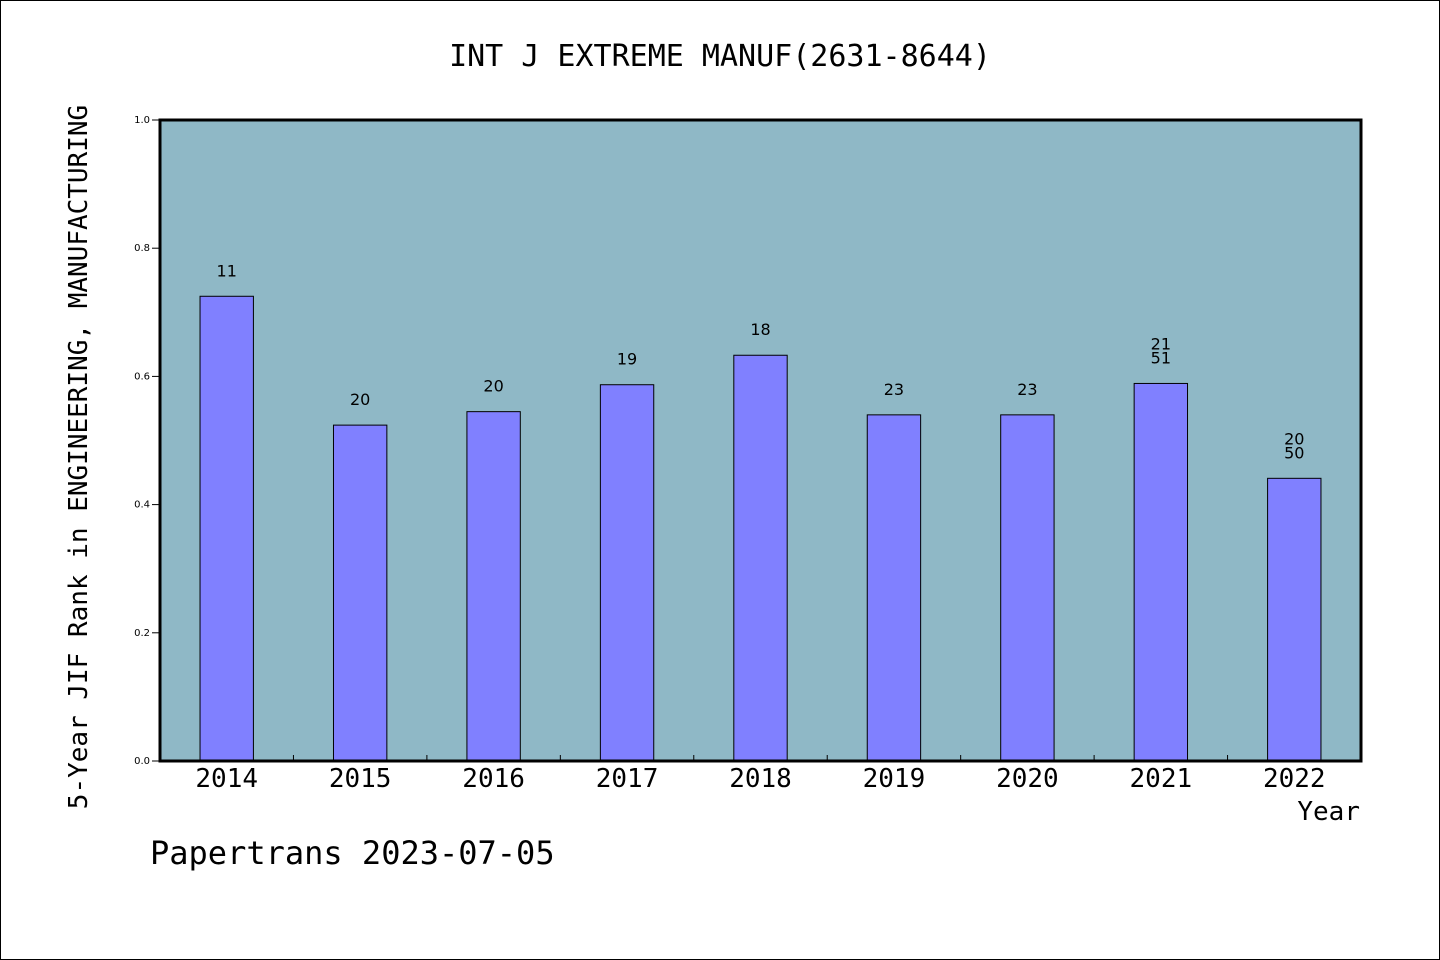 This screenshot has height=960, width=1440. Describe the element at coordinates (142, 376) in the screenshot. I see `y-tick-label-0-6: 0.6` at that location.